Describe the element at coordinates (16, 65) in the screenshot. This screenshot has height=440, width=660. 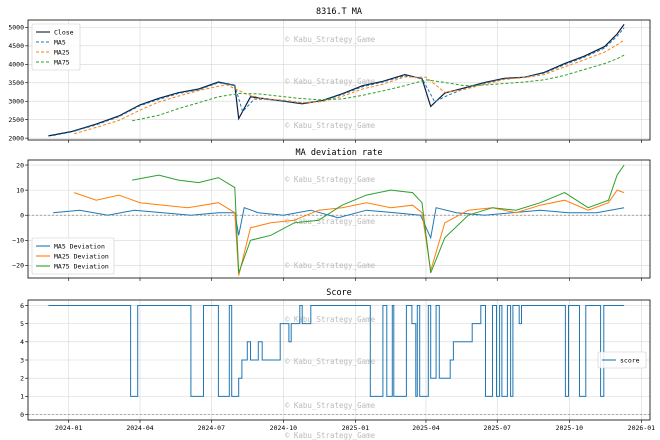
I see `y-tick-label: 4000` at that location.